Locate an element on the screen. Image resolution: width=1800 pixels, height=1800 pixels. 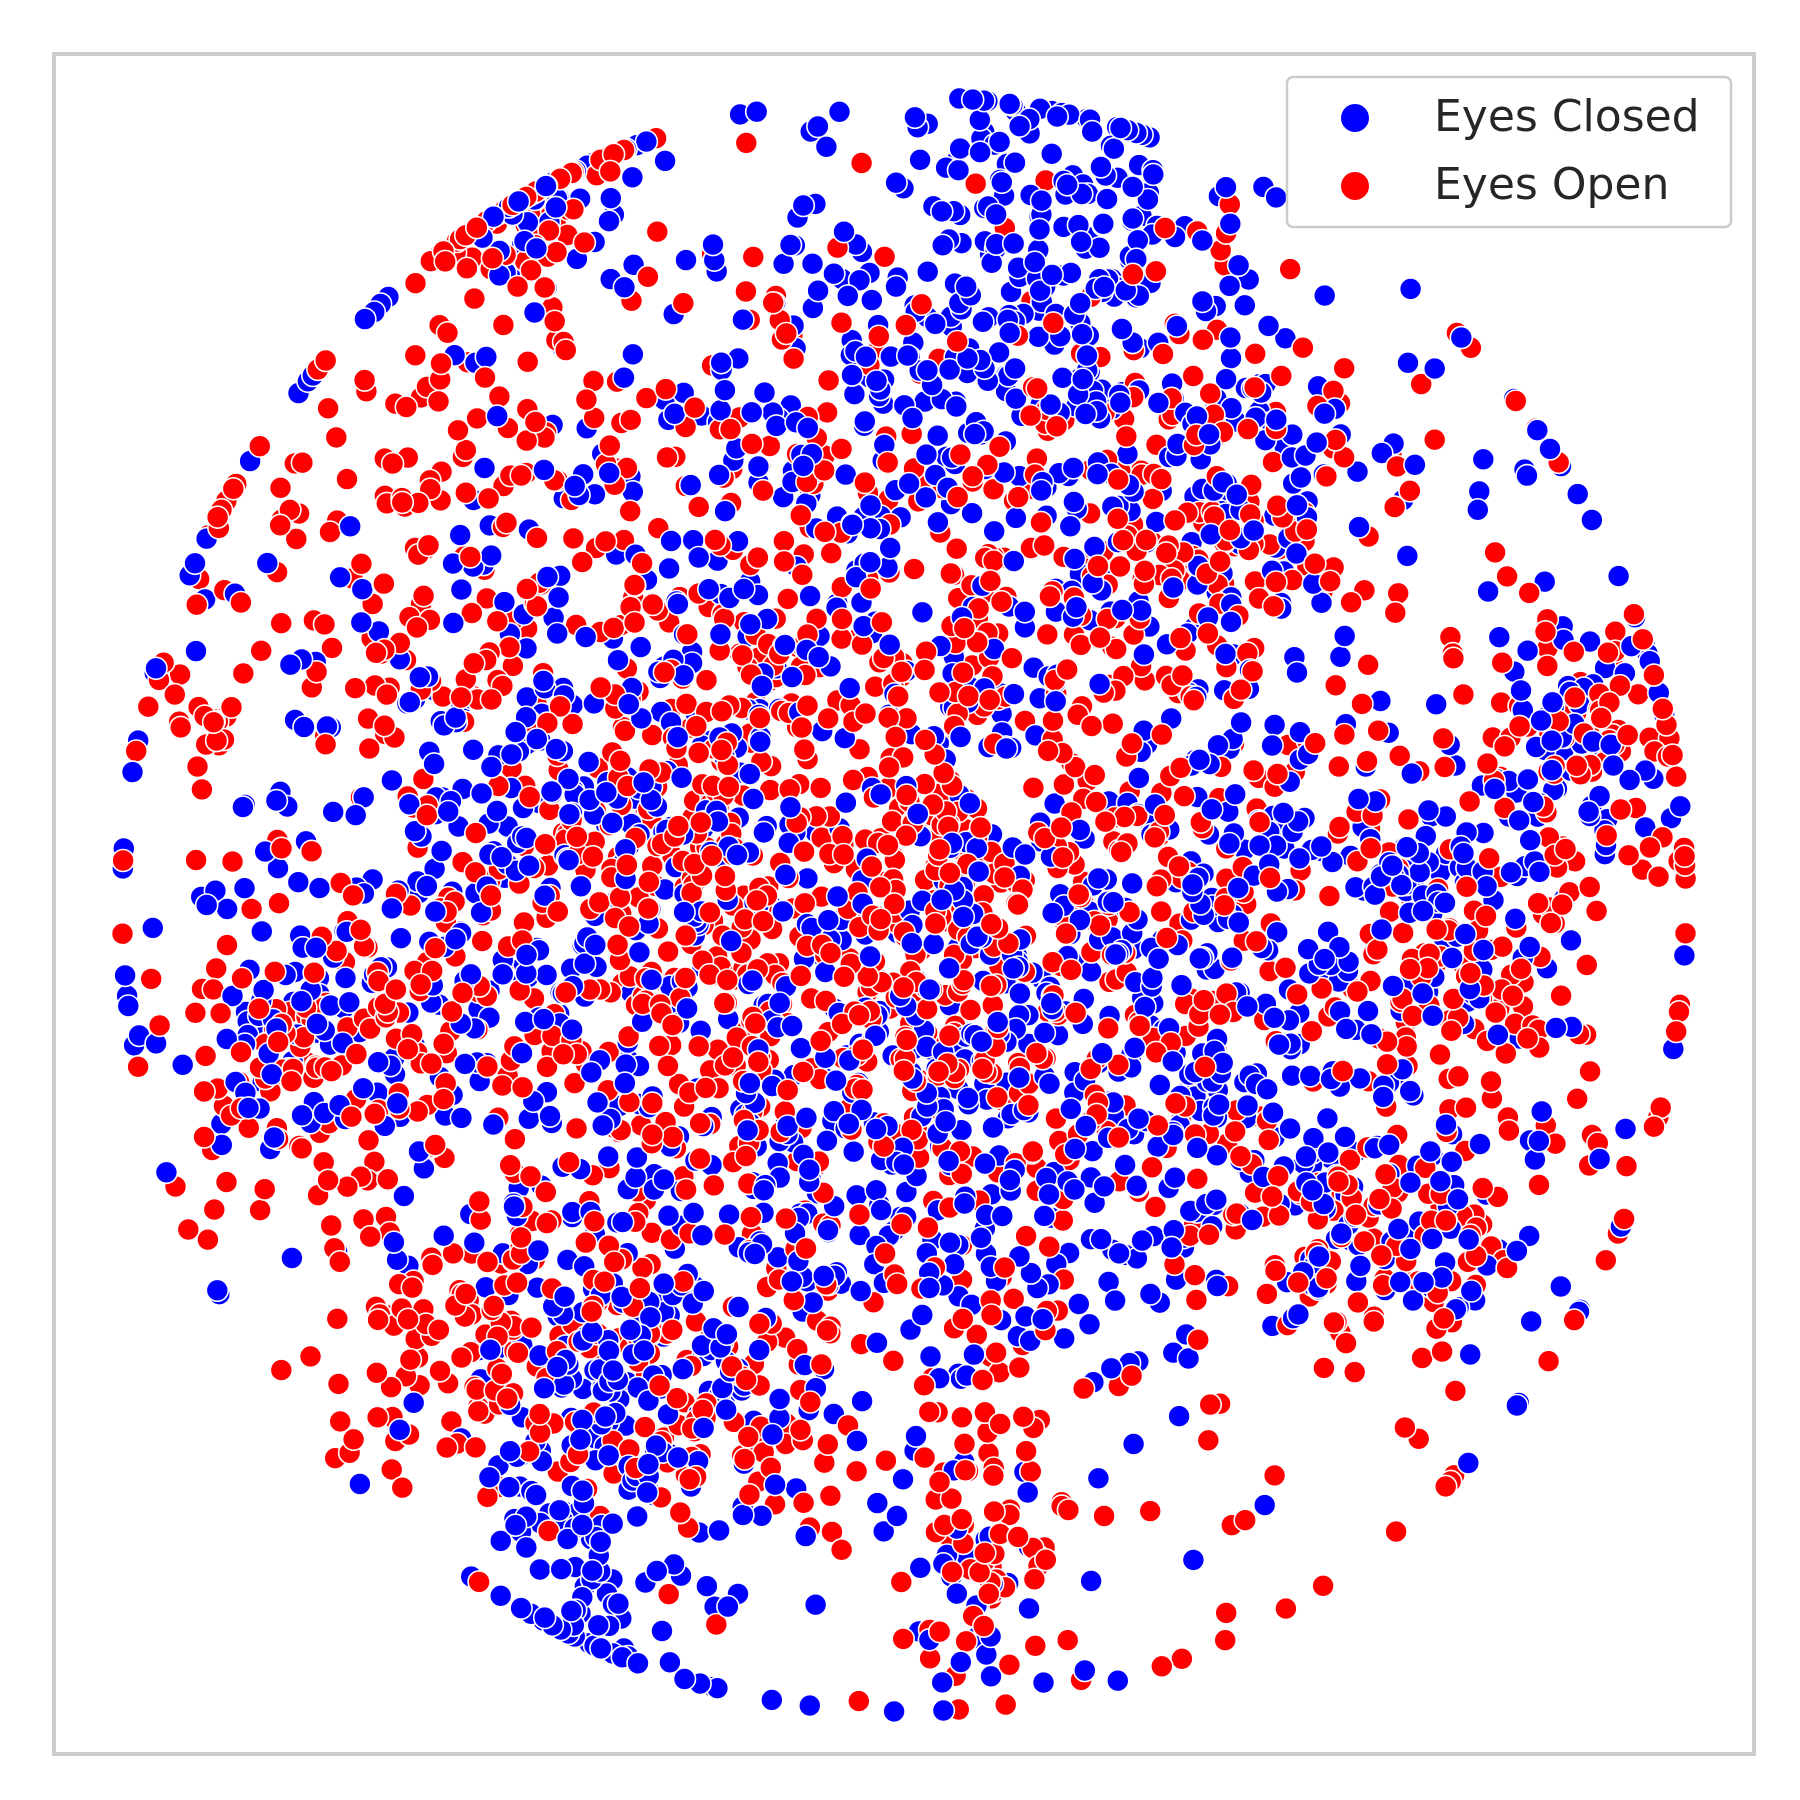
legend: Eyes Closed Eyes Open is located at coordinates (1509, 152).